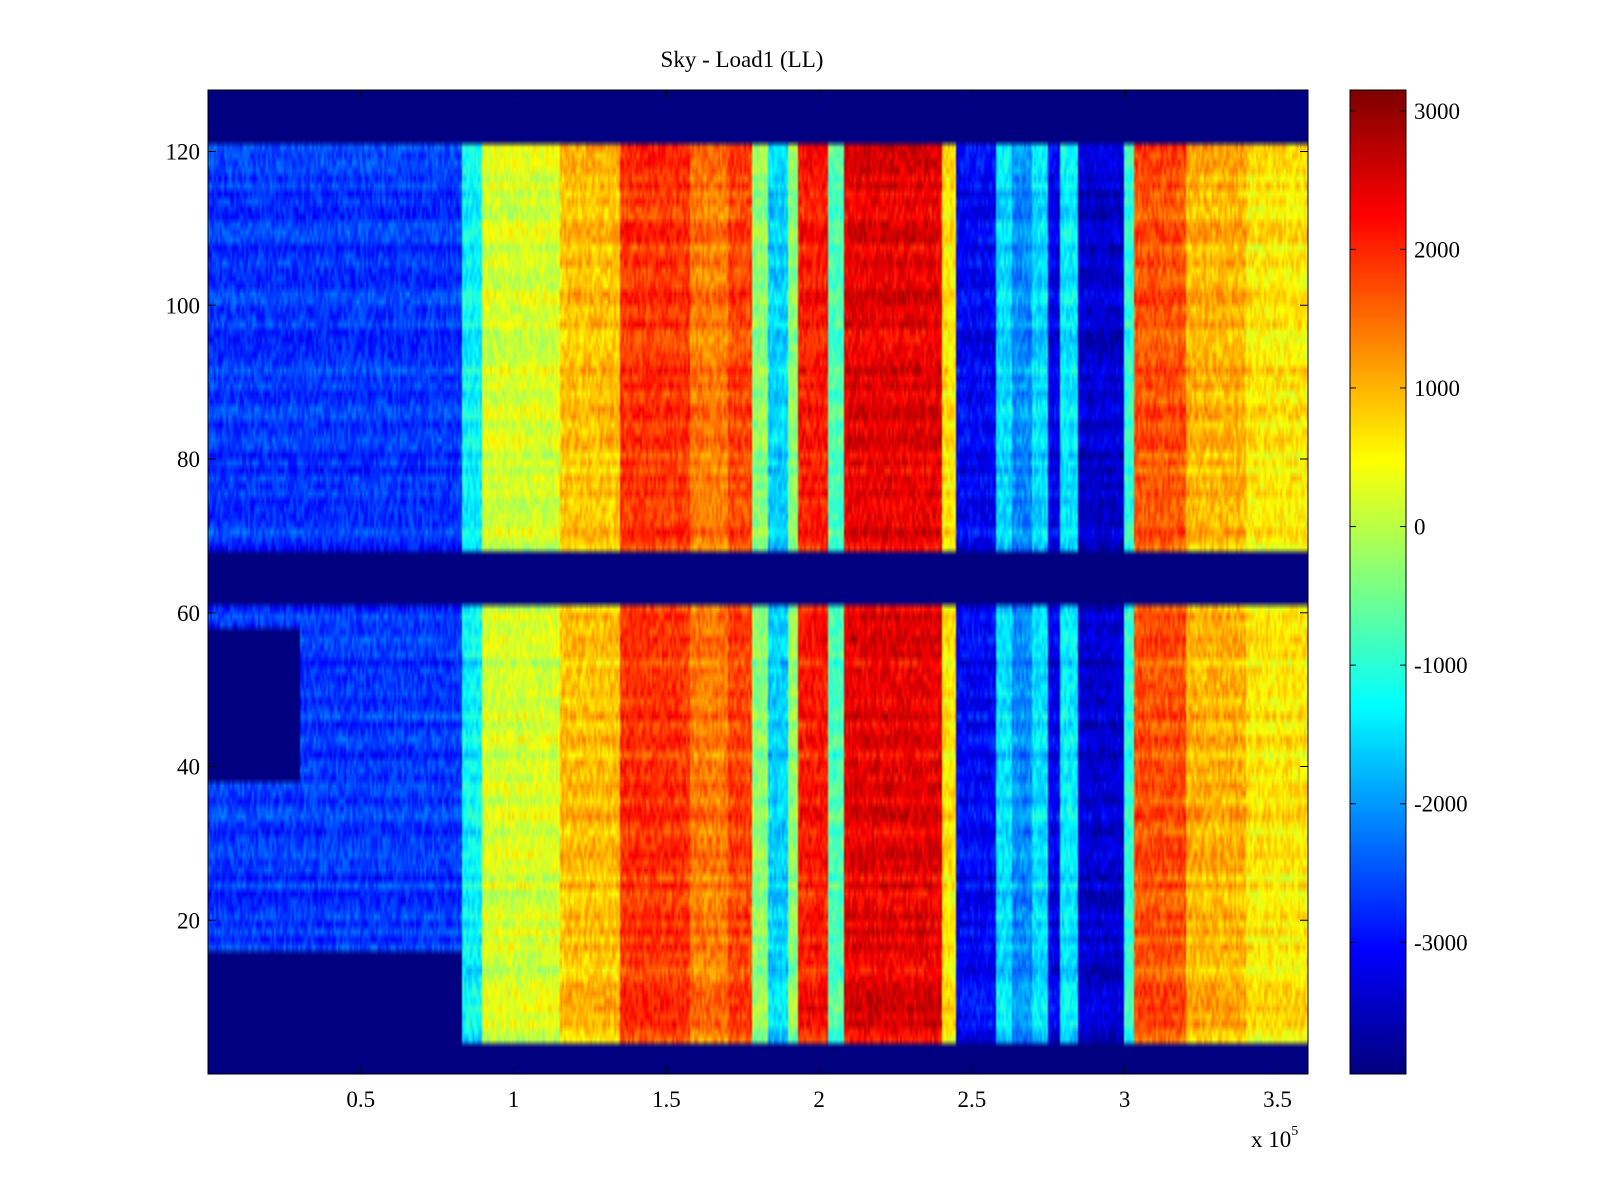 The height and width of the screenshot is (1200, 1600). Describe the element at coordinates (1441, 804) in the screenshot. I see `colorbar-tick-label: -2000` at that location.